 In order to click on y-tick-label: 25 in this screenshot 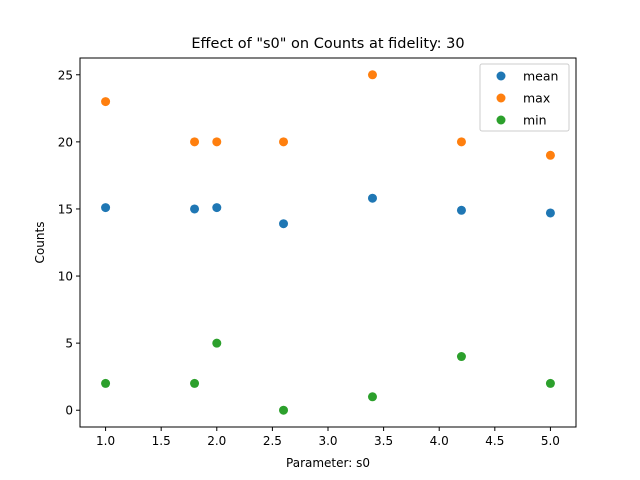, I will do `click(65, 75)`.